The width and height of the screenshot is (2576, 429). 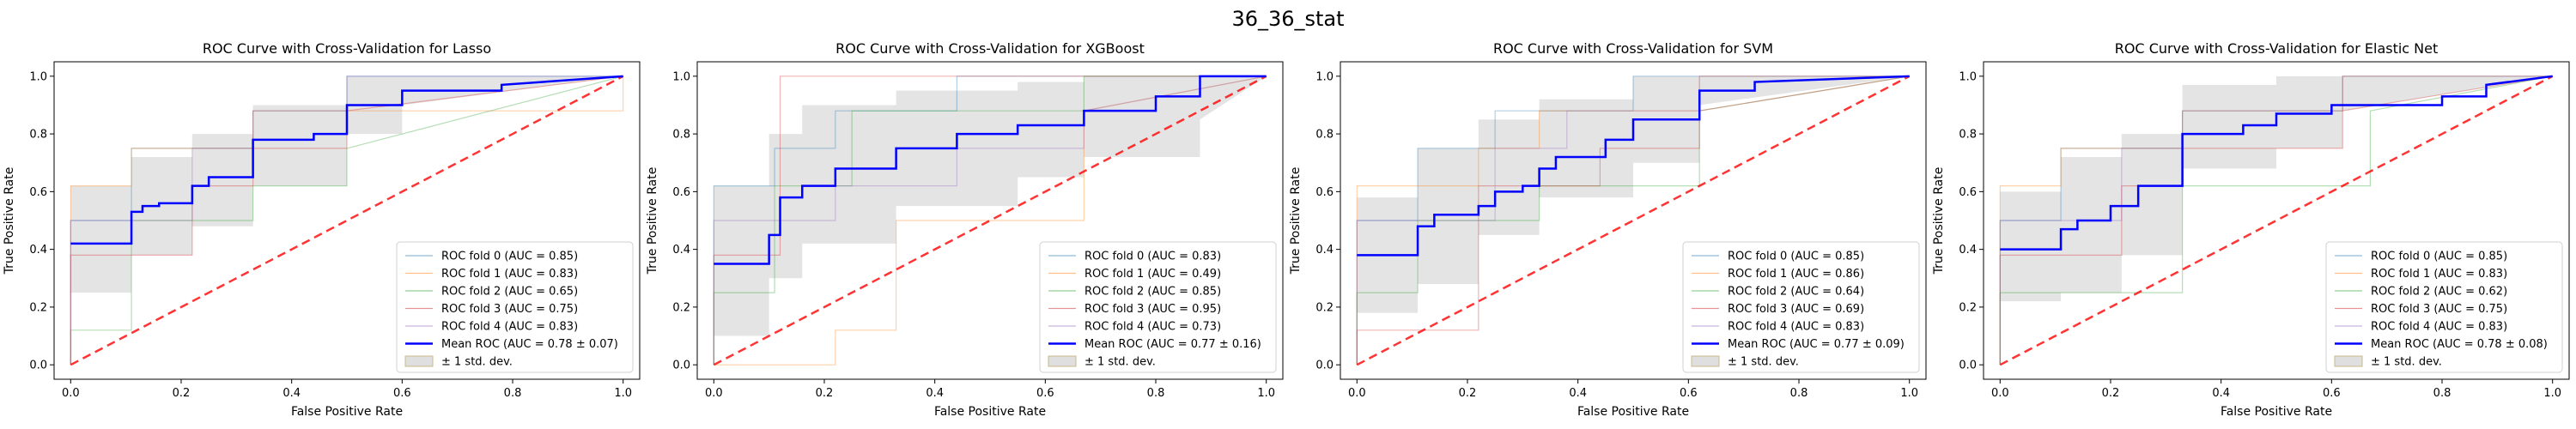 I want to click on legend-entry: ROC fold 2 (AUC = 0.64), so click(x=1796, y=292).